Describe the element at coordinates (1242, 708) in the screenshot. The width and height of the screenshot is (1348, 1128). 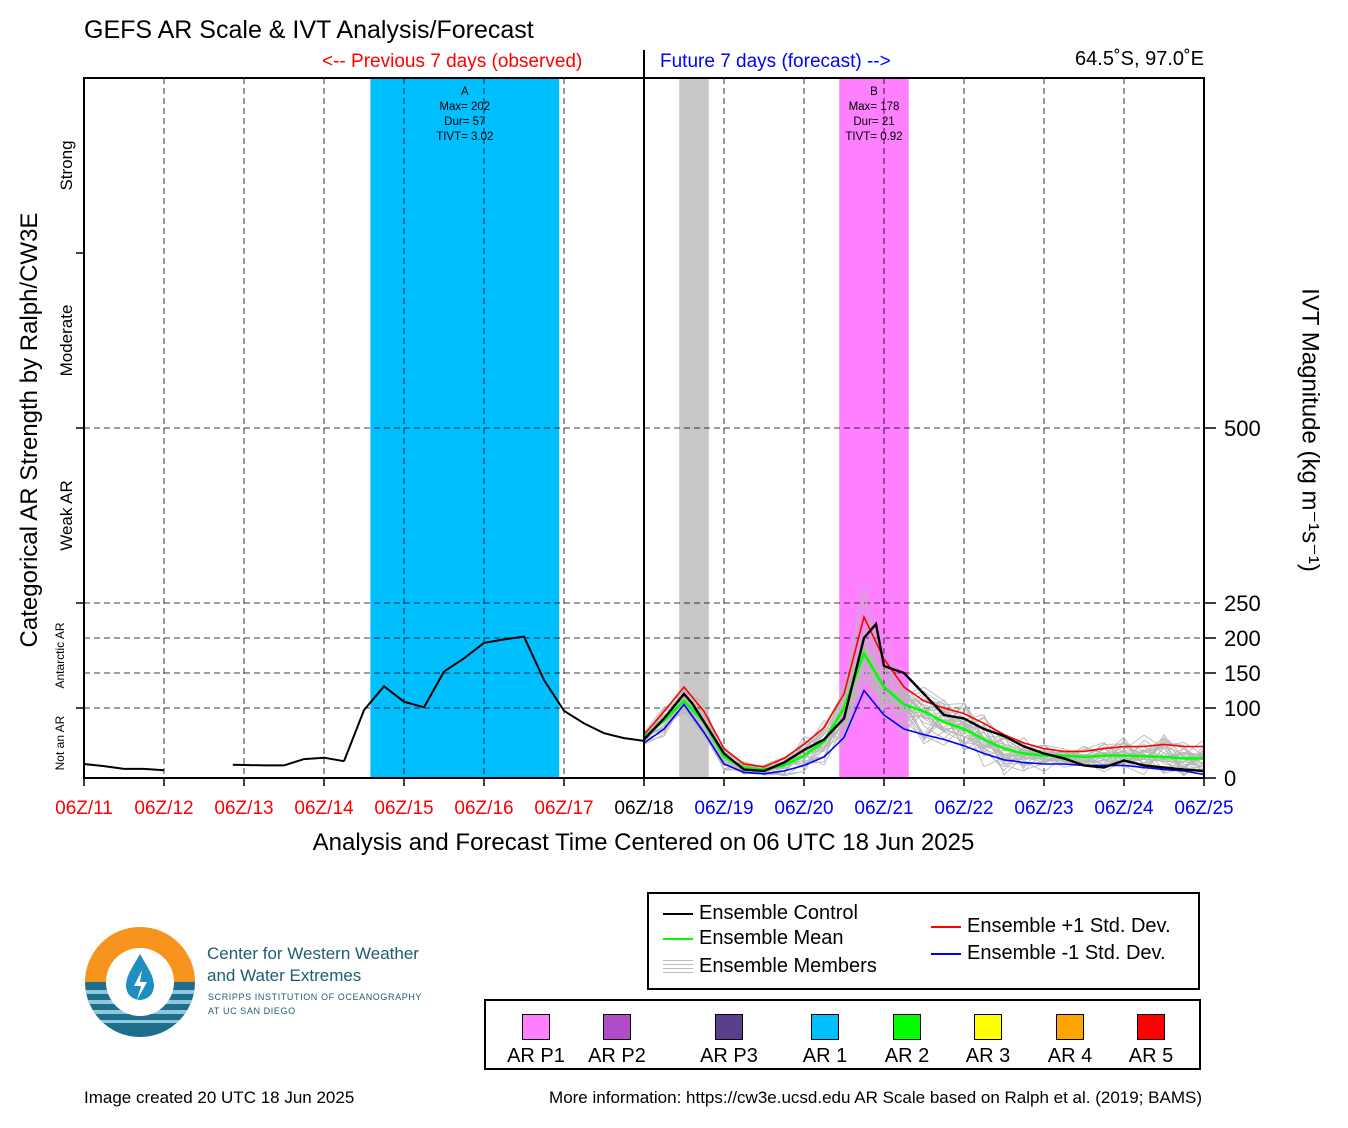
I see `y-tick-label: 100` at that location.